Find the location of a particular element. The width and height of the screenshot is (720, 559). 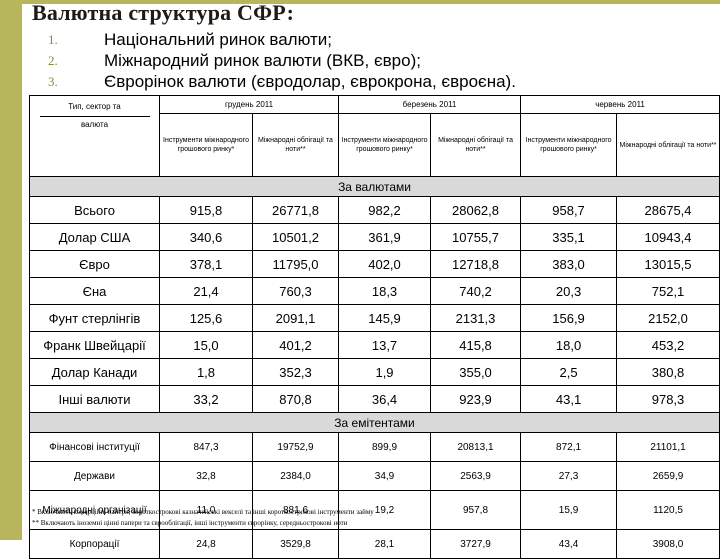

row-label: Держави is located at coordinates (94, 476).